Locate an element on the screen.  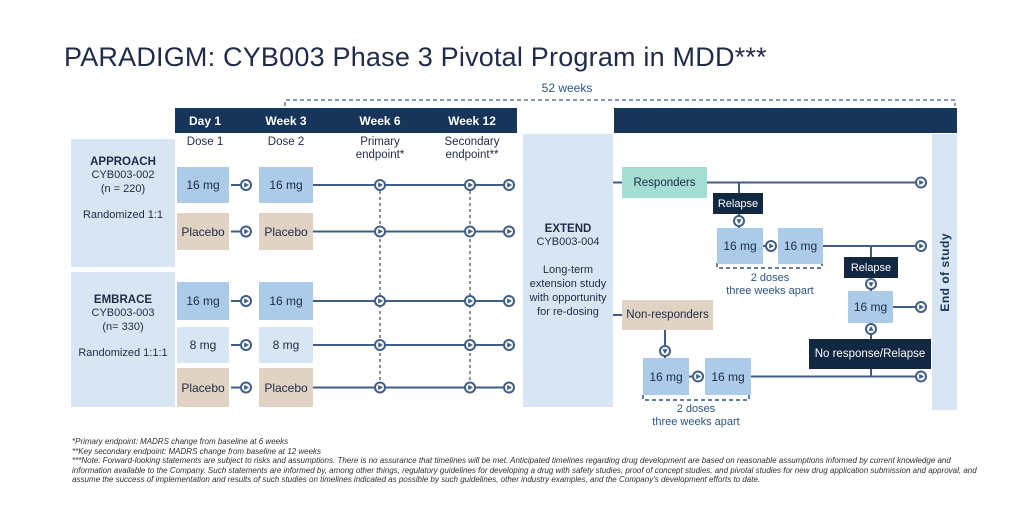
sublabel-primary-endpoint: Primary endpoint* is located at coordinates (380, 148).